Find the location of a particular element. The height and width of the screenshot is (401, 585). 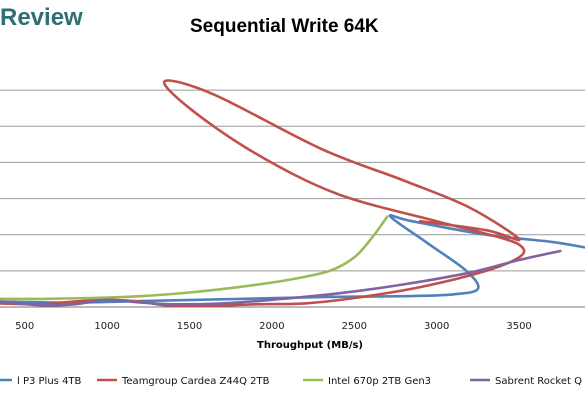

x-tick-label: 2500 is located at coordinates (354, 326).